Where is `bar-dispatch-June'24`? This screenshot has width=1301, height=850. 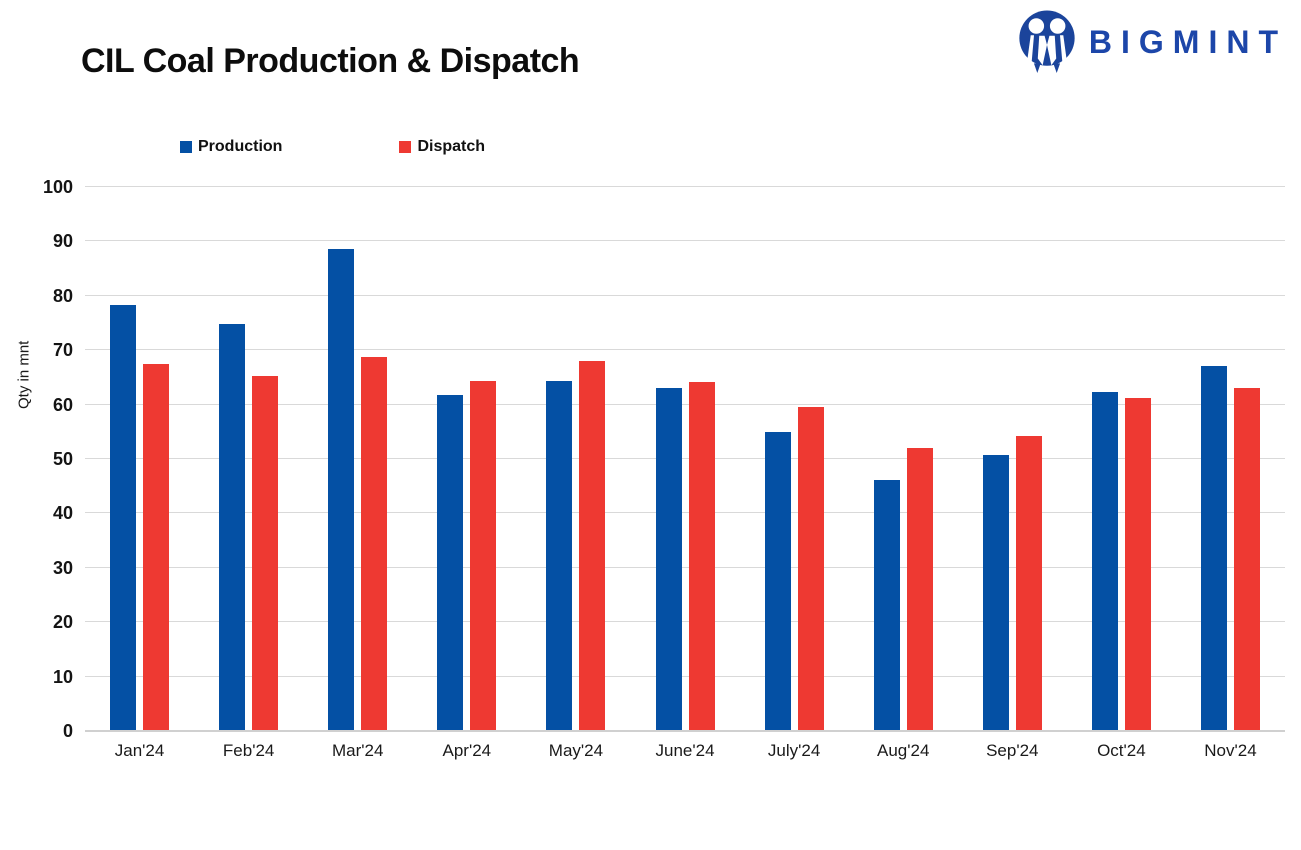
bar-dispatch-June'24 is located at coordinates (701, 556).